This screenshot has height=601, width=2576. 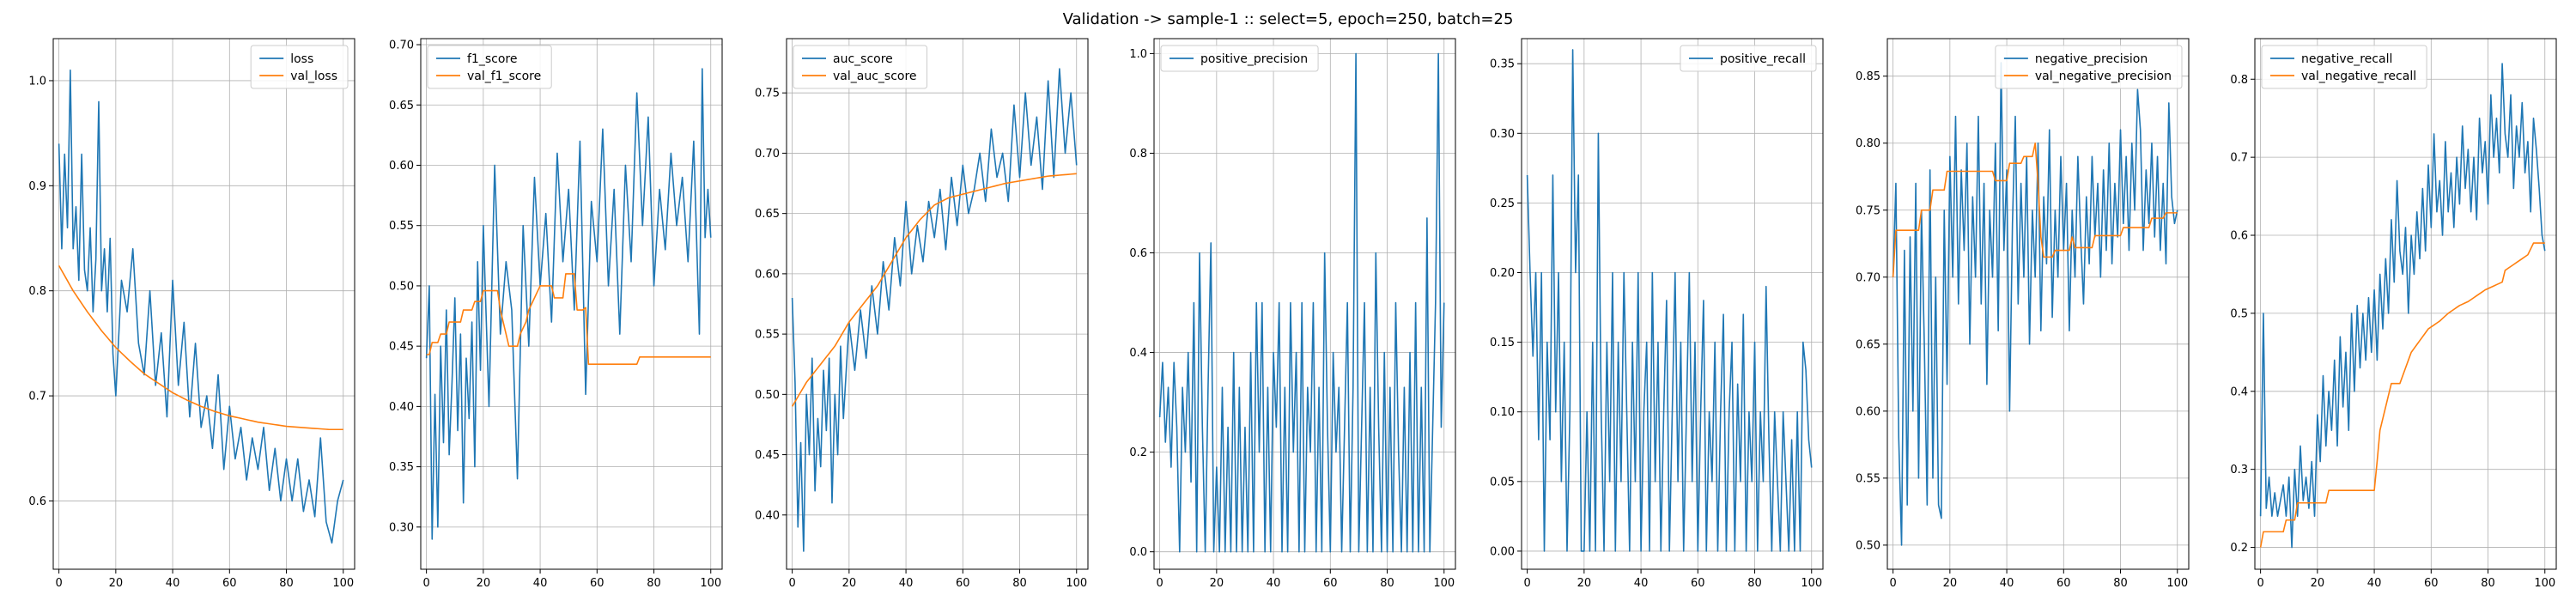 I want to click on series-line-auc-score, so click(x=935, y=310).